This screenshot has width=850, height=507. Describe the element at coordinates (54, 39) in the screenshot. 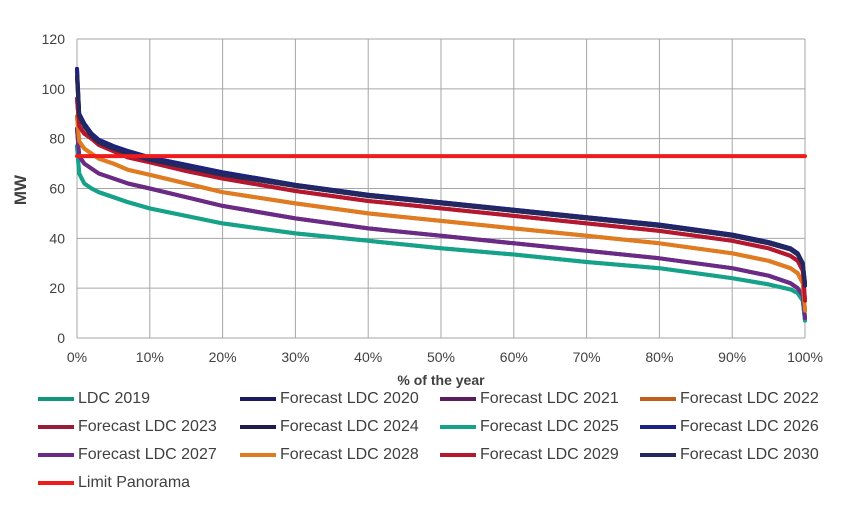

I see `y-tick-label: 120` at that location.